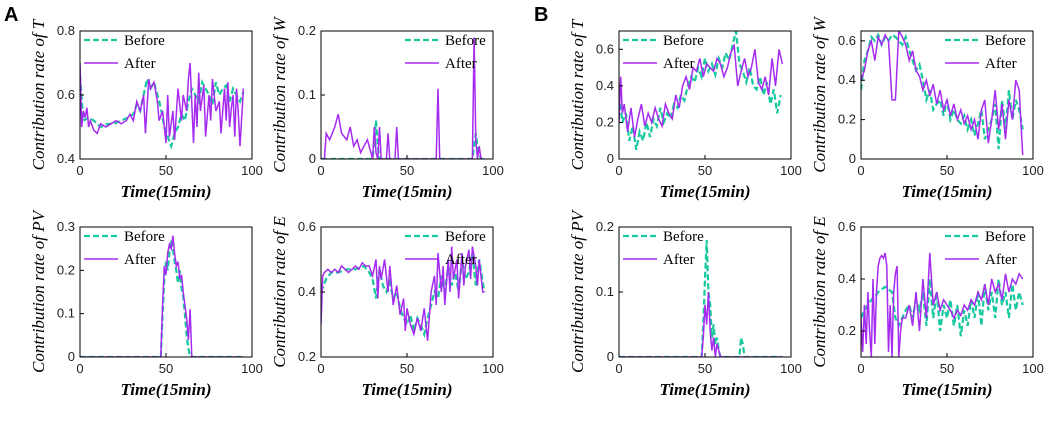 The height and width of the screenshot is (431, 1052). Describe the element at coordinates (66, 30) in the screenshot. I see `y-tick-label: 0.8` at that location.